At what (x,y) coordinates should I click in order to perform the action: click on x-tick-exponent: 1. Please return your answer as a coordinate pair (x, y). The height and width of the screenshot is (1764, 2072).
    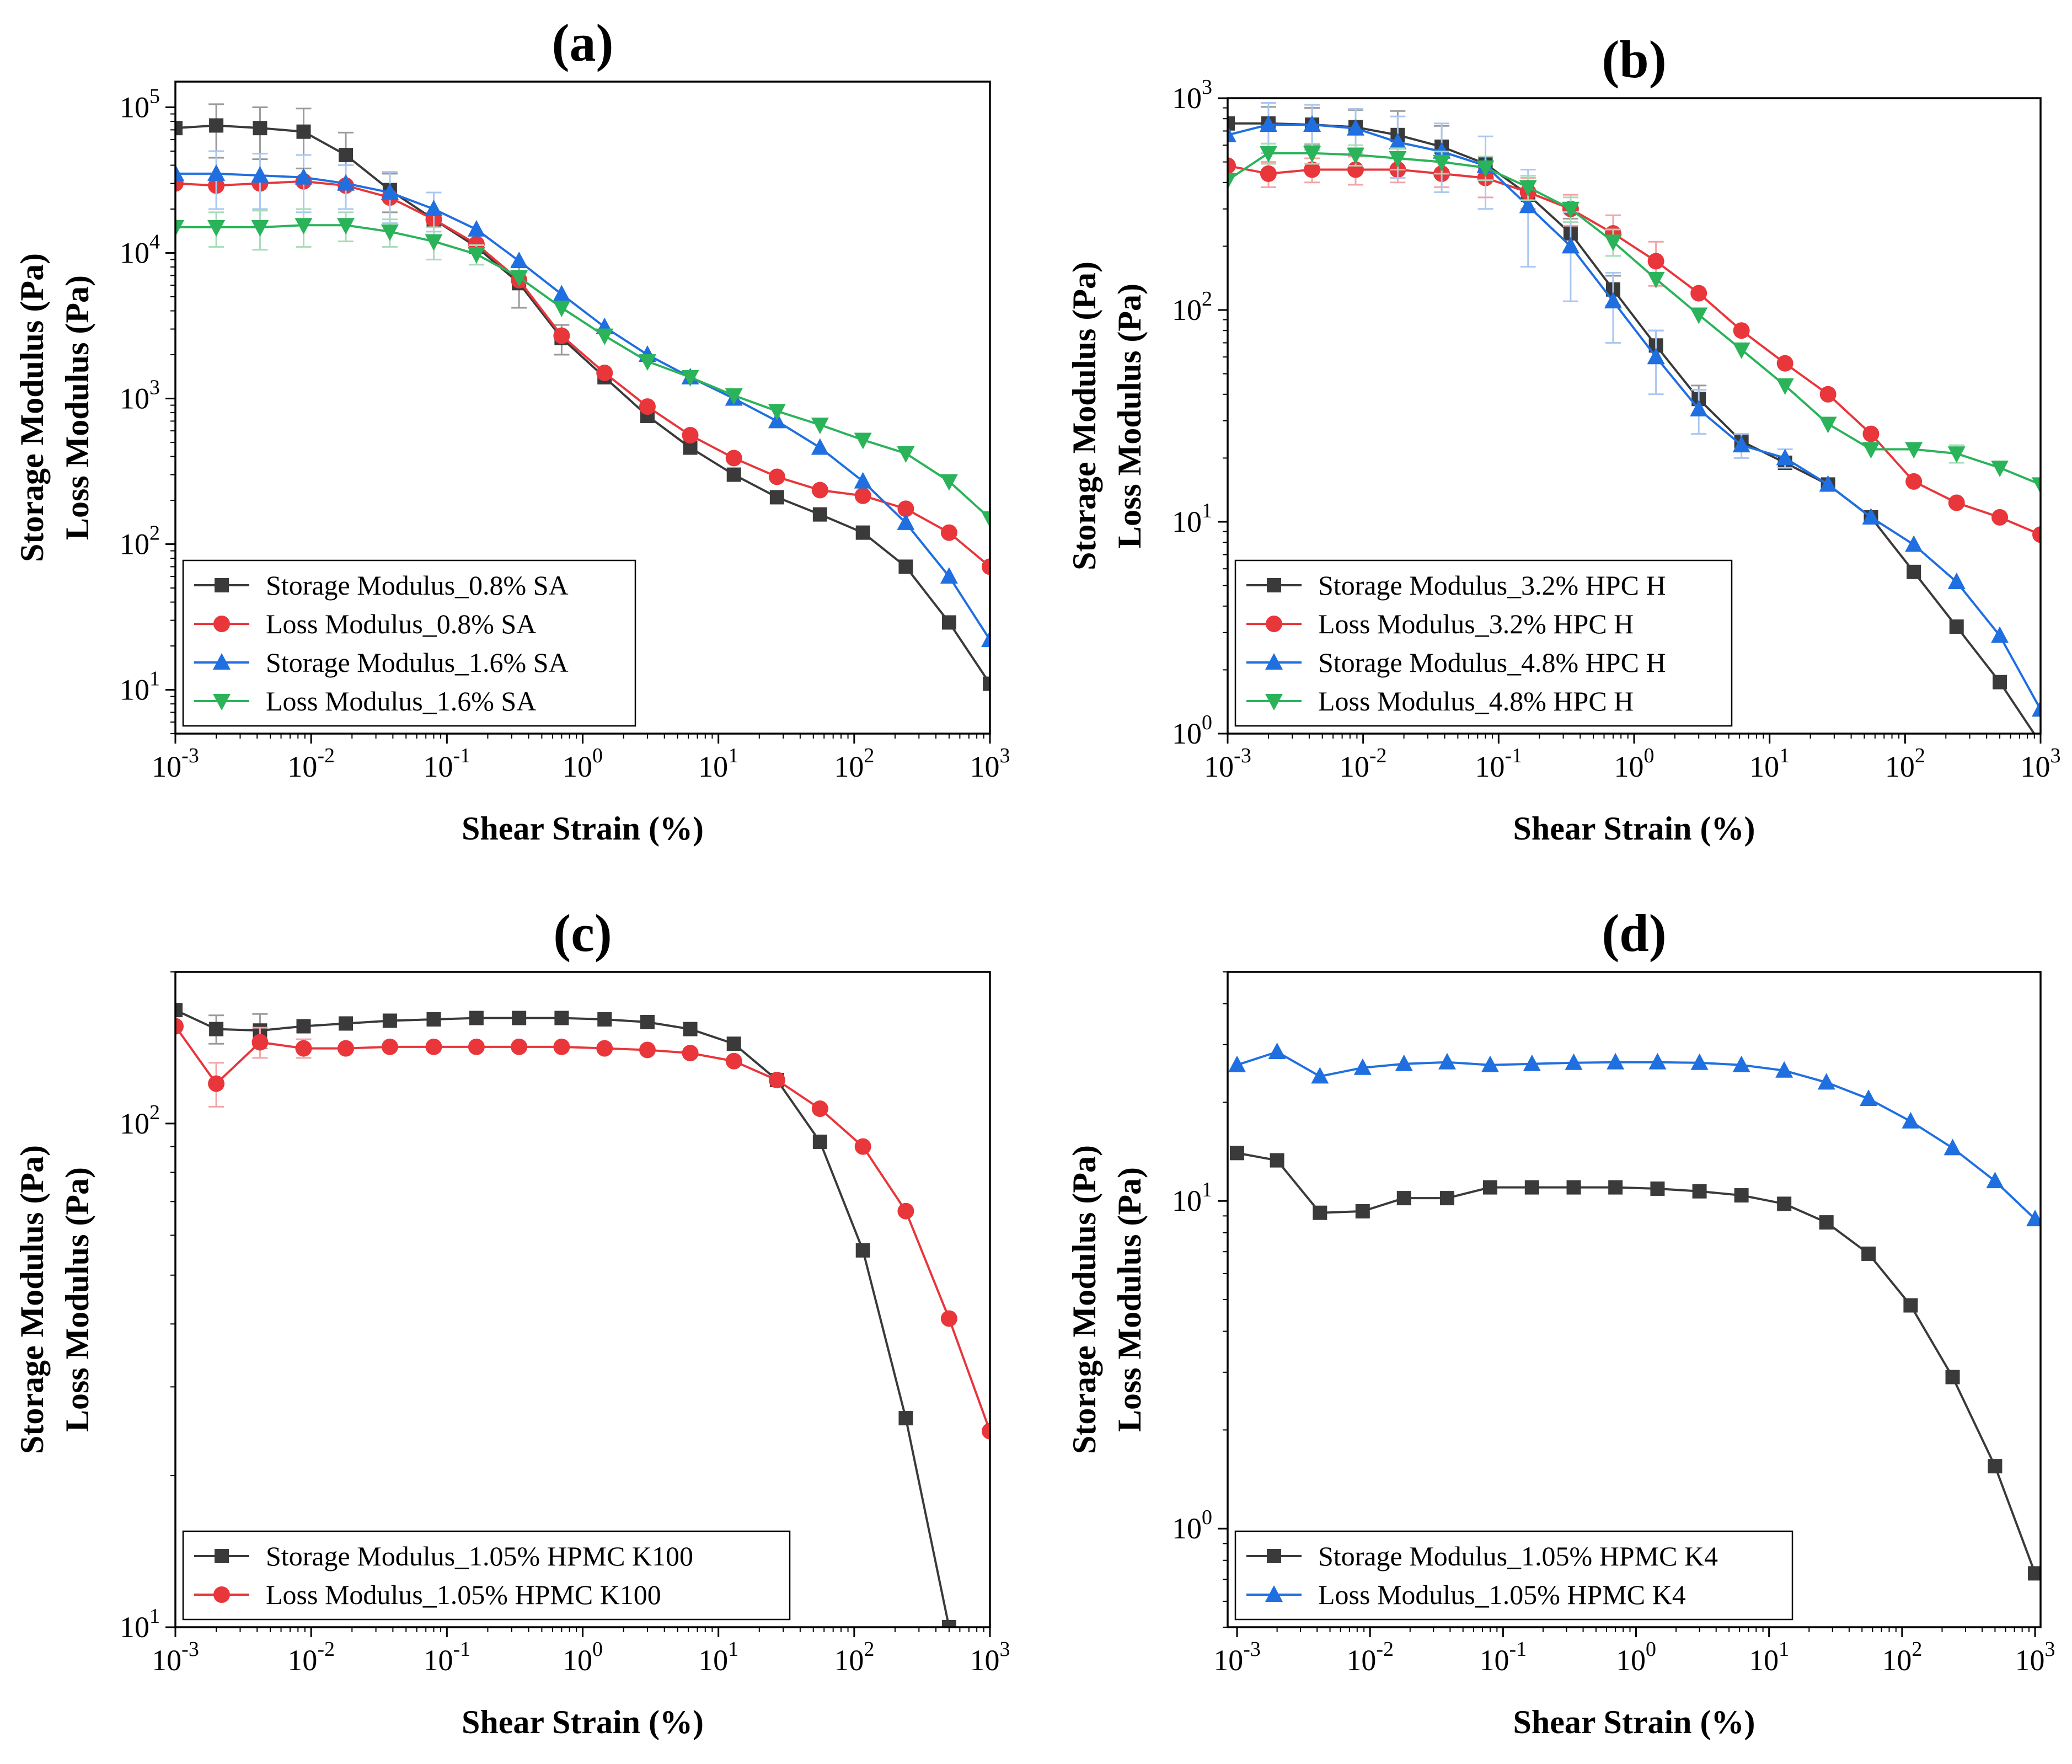
    Looking at the image, I should click on (733, 755).